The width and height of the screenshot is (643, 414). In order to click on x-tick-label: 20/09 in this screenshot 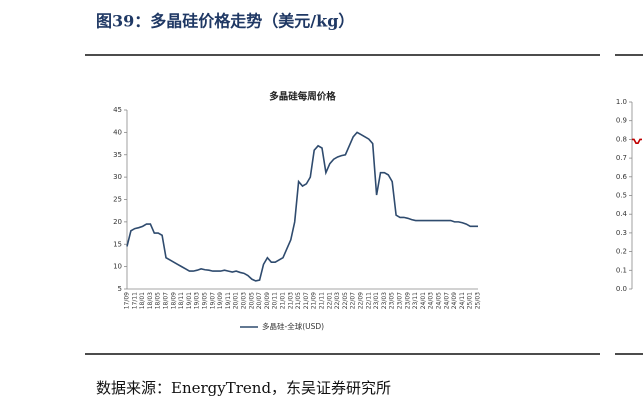, I will do `click(267, 300)`.